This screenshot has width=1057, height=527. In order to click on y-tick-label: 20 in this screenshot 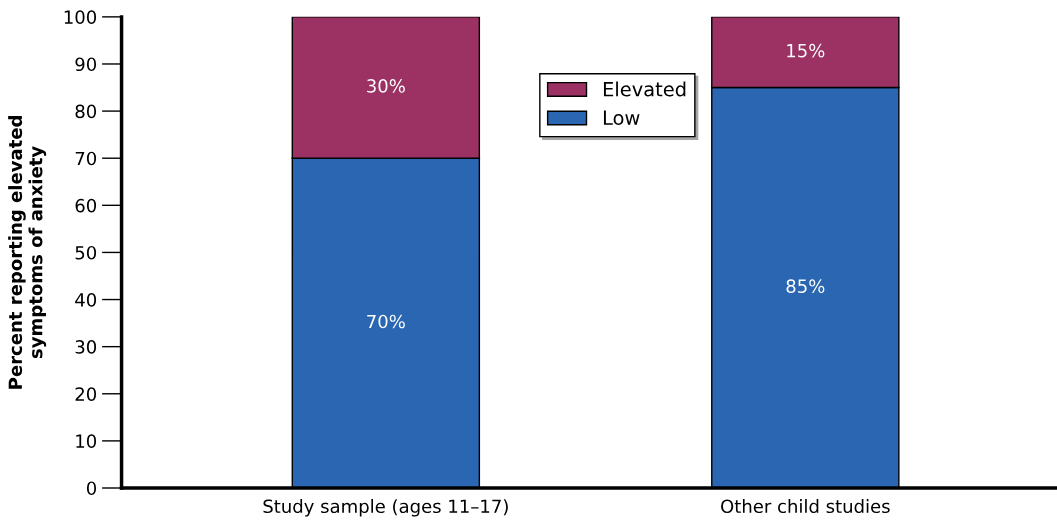, I will do `click(86, 394)`.